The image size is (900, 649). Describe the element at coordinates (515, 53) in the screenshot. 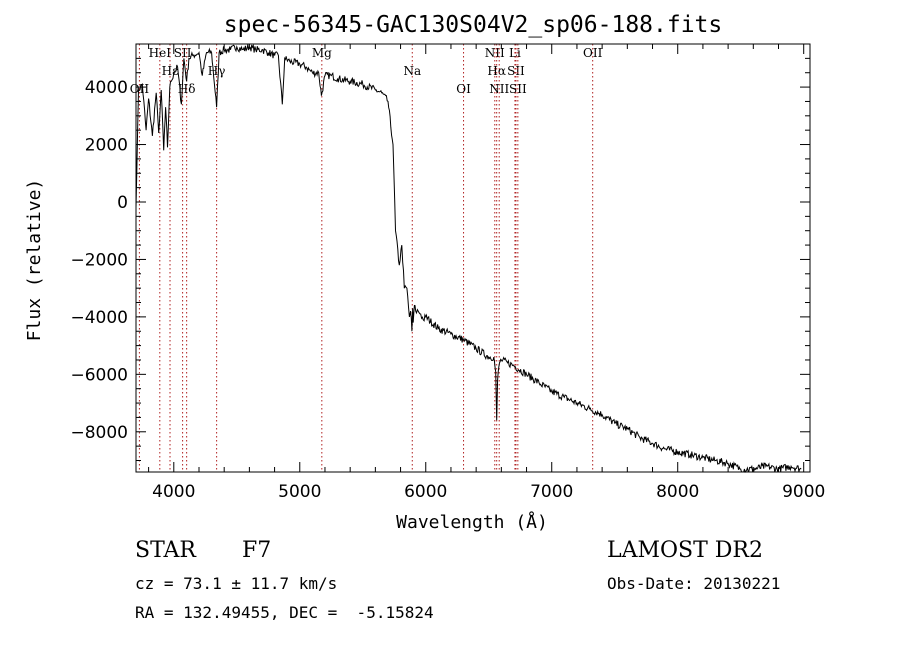

I see `spectral-line-label: Li` at that location.